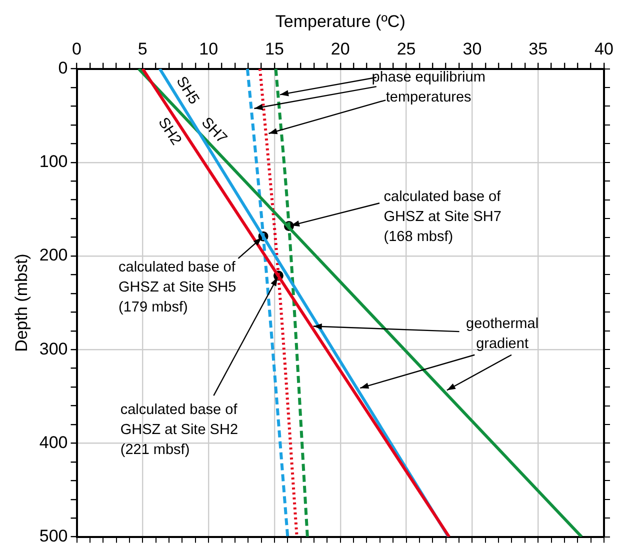 This screenshot has height=558, width=630. I want to click on annotation: phase equilibrium temperatures, so click(429, 88).